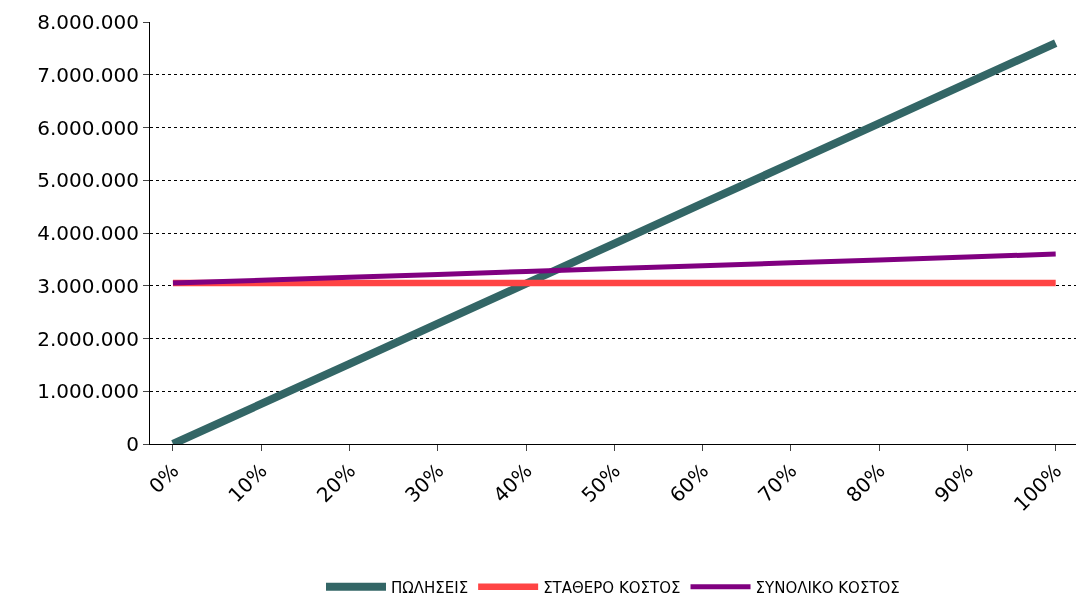 The width and height of the screenshot is (1086, 614). What do you see at coordinates (132, 444) in the screenshot?
I see `y-tick-label: 0` at bounding box center [132, 444].